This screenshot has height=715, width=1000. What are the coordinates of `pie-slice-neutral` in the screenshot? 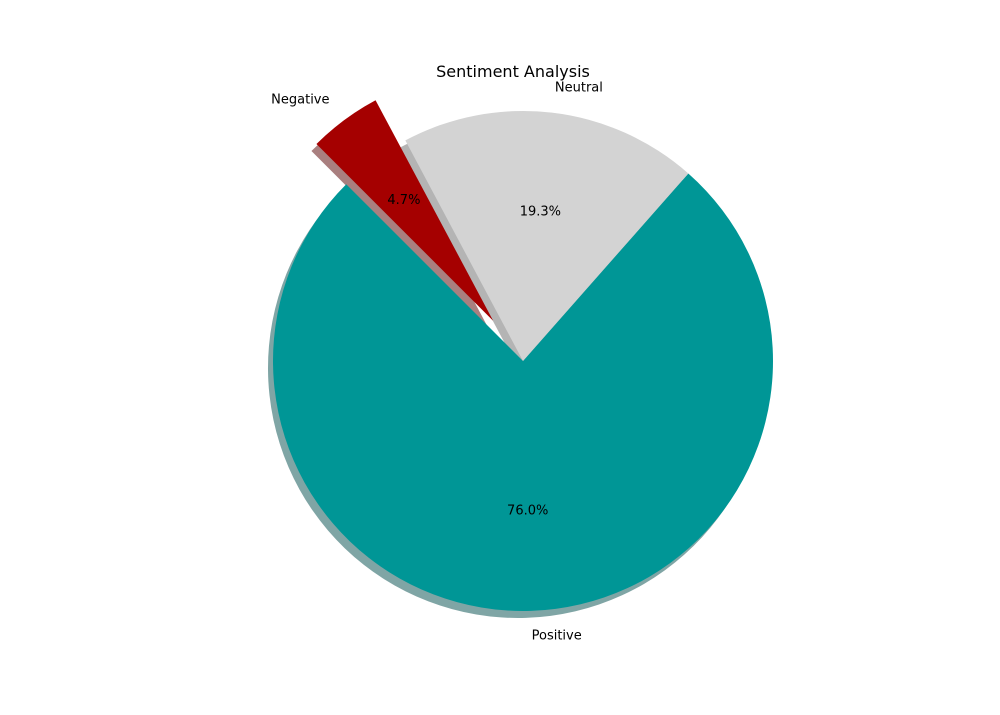 It's located at (547, 236).